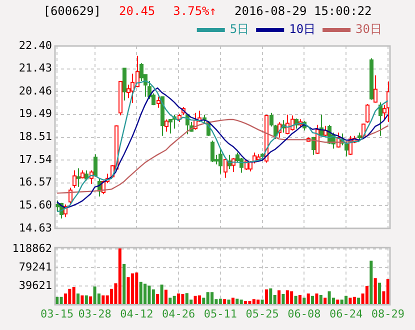 This screenshot has width=415, height=330. What do you see at coordinates (95, 313) in the screenshot?
I see `x-tick-label: 03-28` at bounding box center [95, 313].